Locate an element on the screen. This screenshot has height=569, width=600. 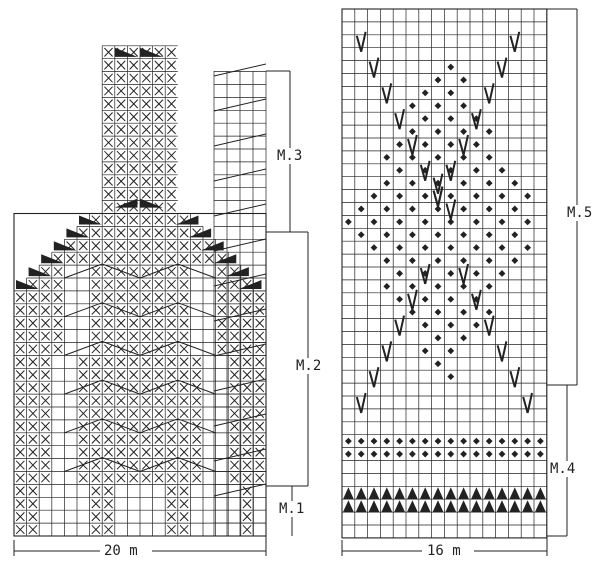
m5-label: M.5 is located at coordinates (580, 213).